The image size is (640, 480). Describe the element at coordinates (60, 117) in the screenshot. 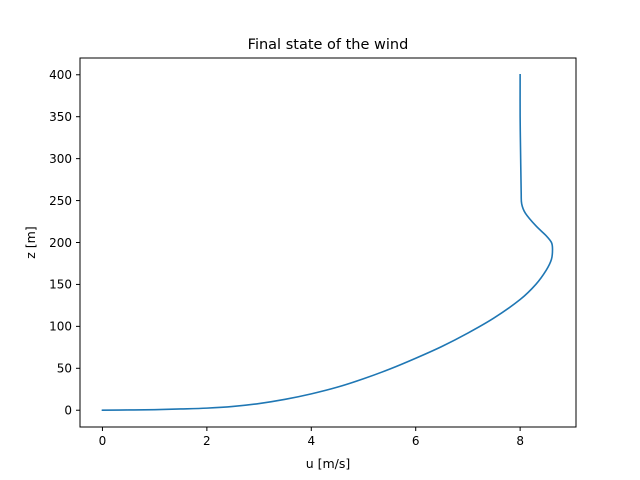

I see `y-tick-label: 350` at that location.